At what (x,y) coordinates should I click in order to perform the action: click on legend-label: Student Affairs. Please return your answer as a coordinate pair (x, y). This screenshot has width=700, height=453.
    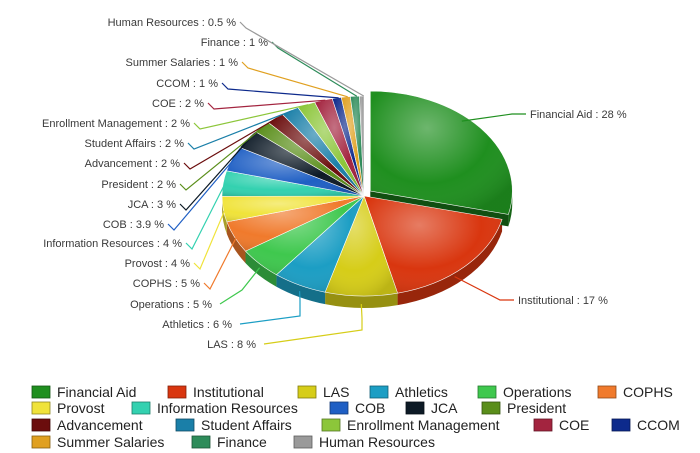
    Looking at the image, I should click on (246, 425).